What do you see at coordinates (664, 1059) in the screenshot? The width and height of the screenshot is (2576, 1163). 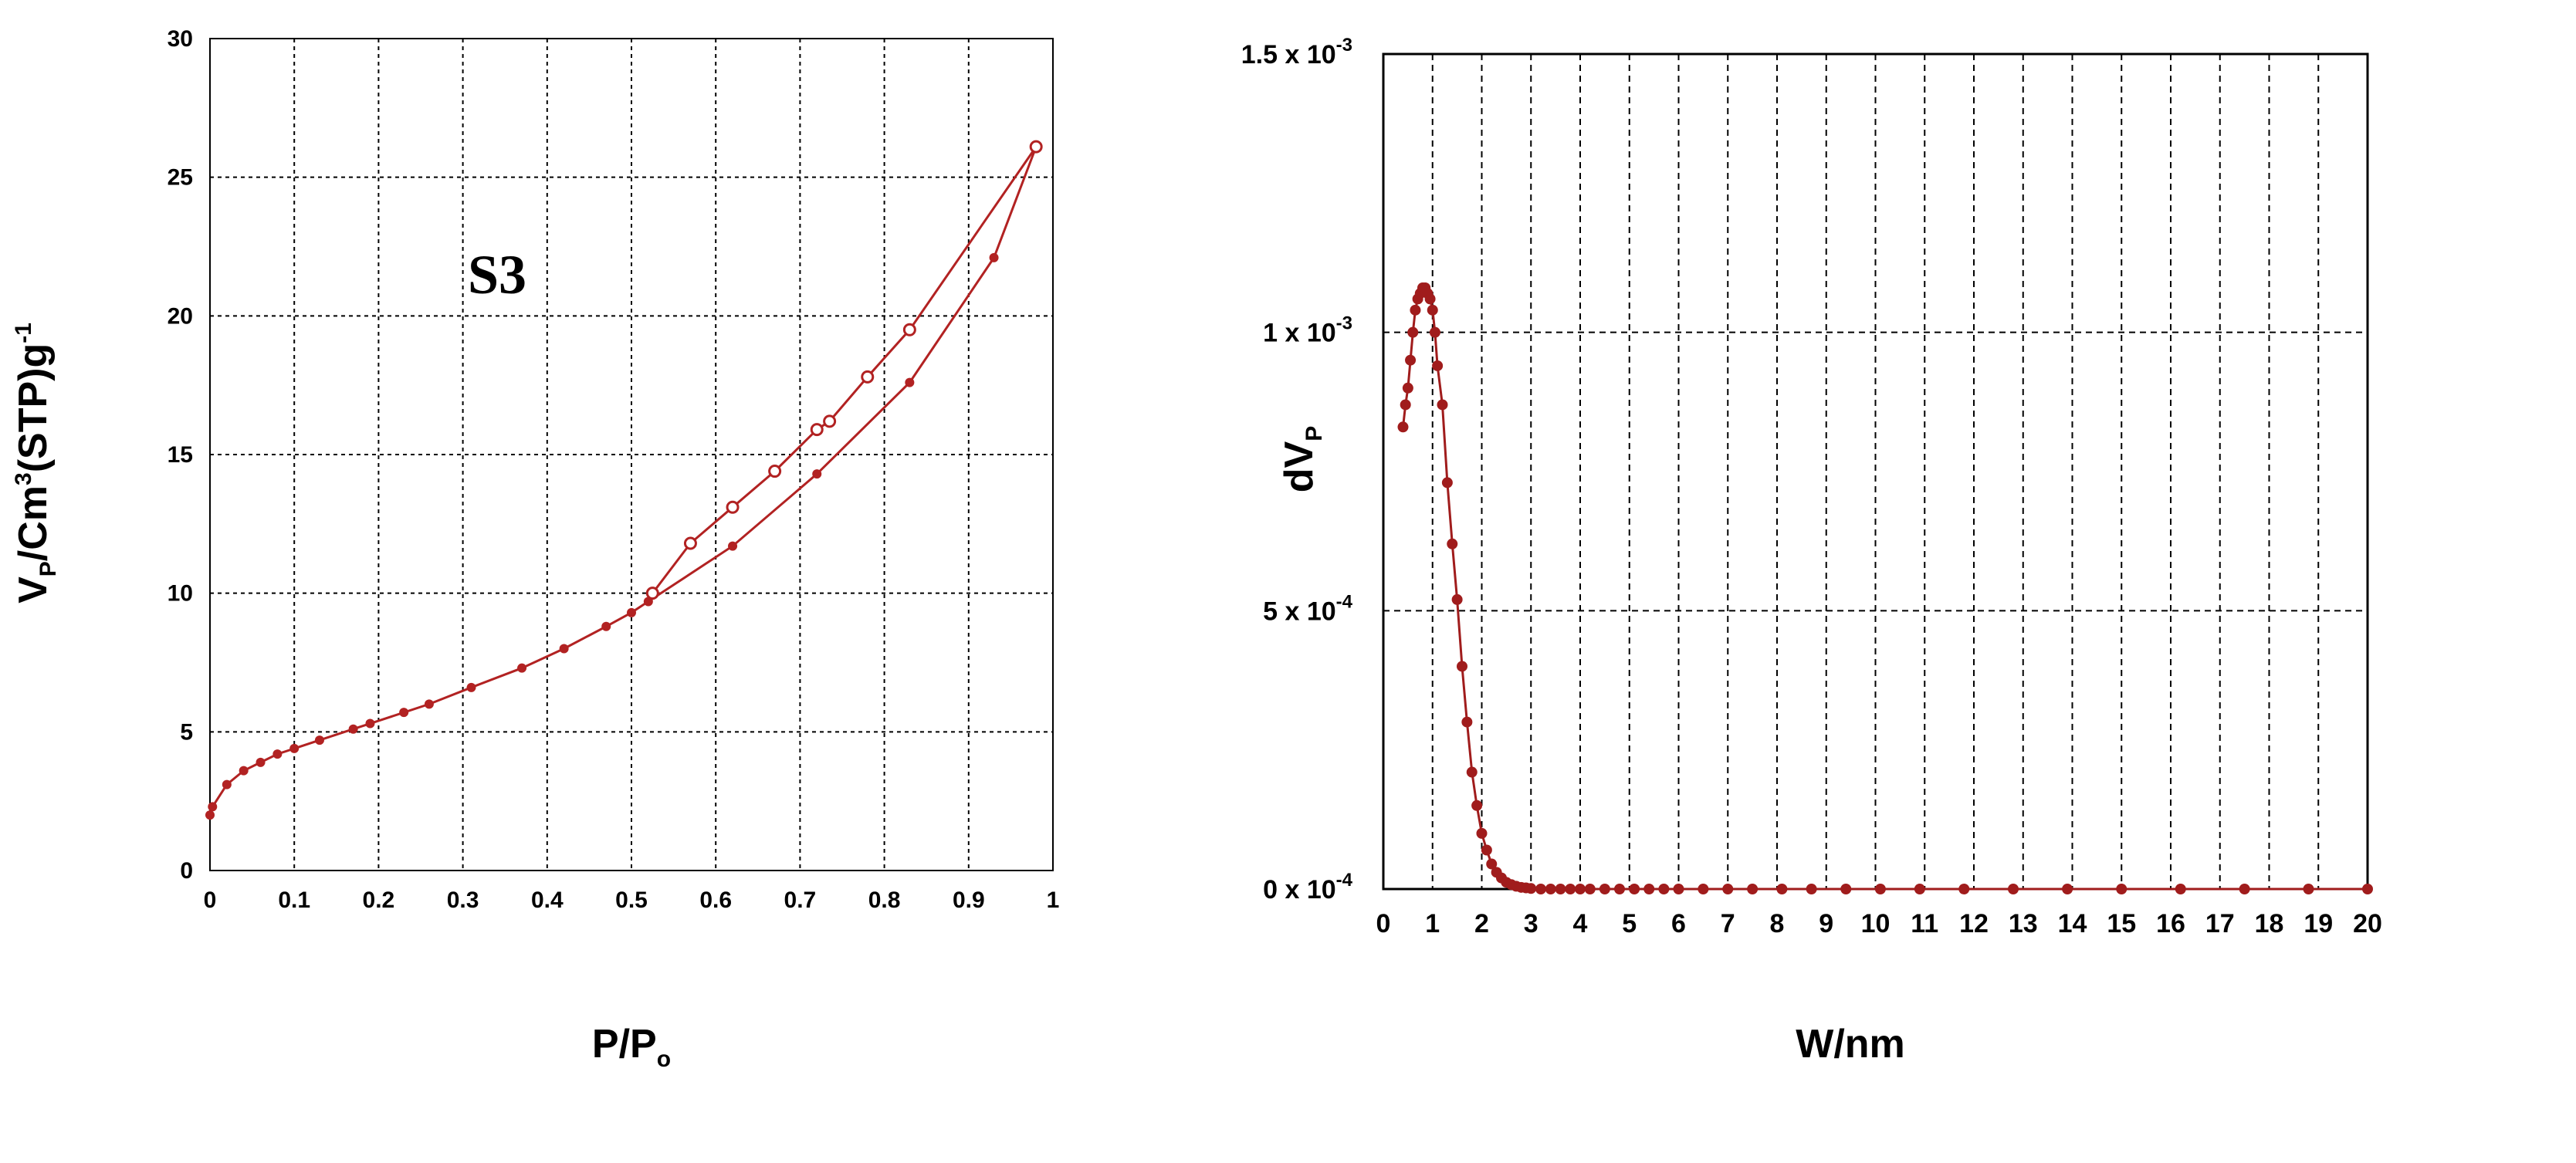 I see `x-axis-title-sub: o` at bounding box center [664, 1059].